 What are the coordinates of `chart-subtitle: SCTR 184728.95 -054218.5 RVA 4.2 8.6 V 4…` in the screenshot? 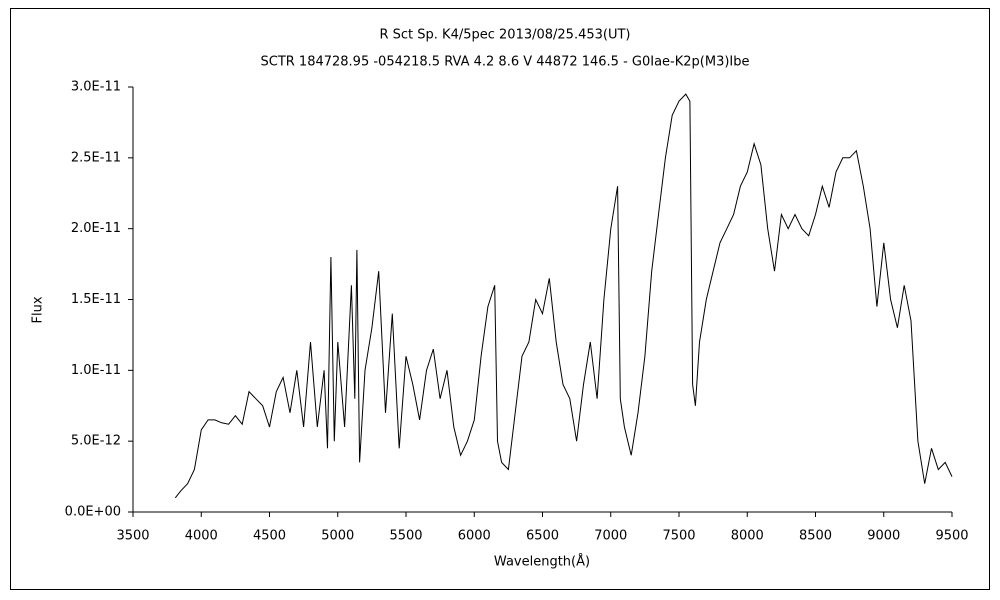 It's located at (504, 62).